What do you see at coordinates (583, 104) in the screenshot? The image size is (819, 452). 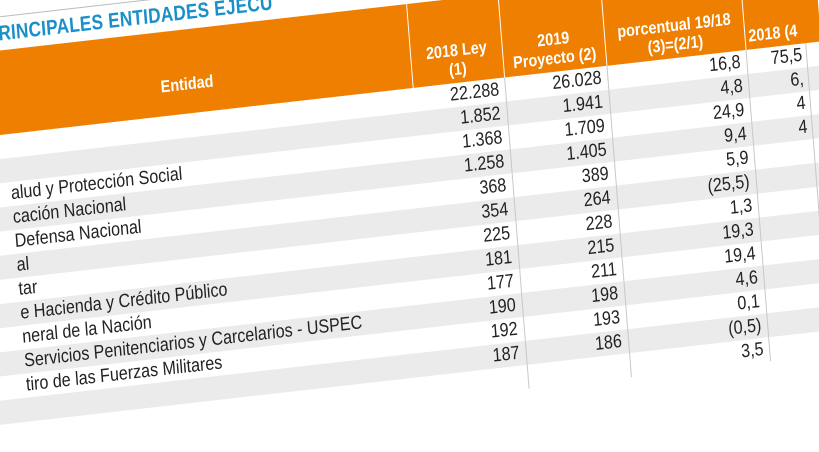 I see `cell-proyecto-value: 1.941` at bounding box center [583, 104].